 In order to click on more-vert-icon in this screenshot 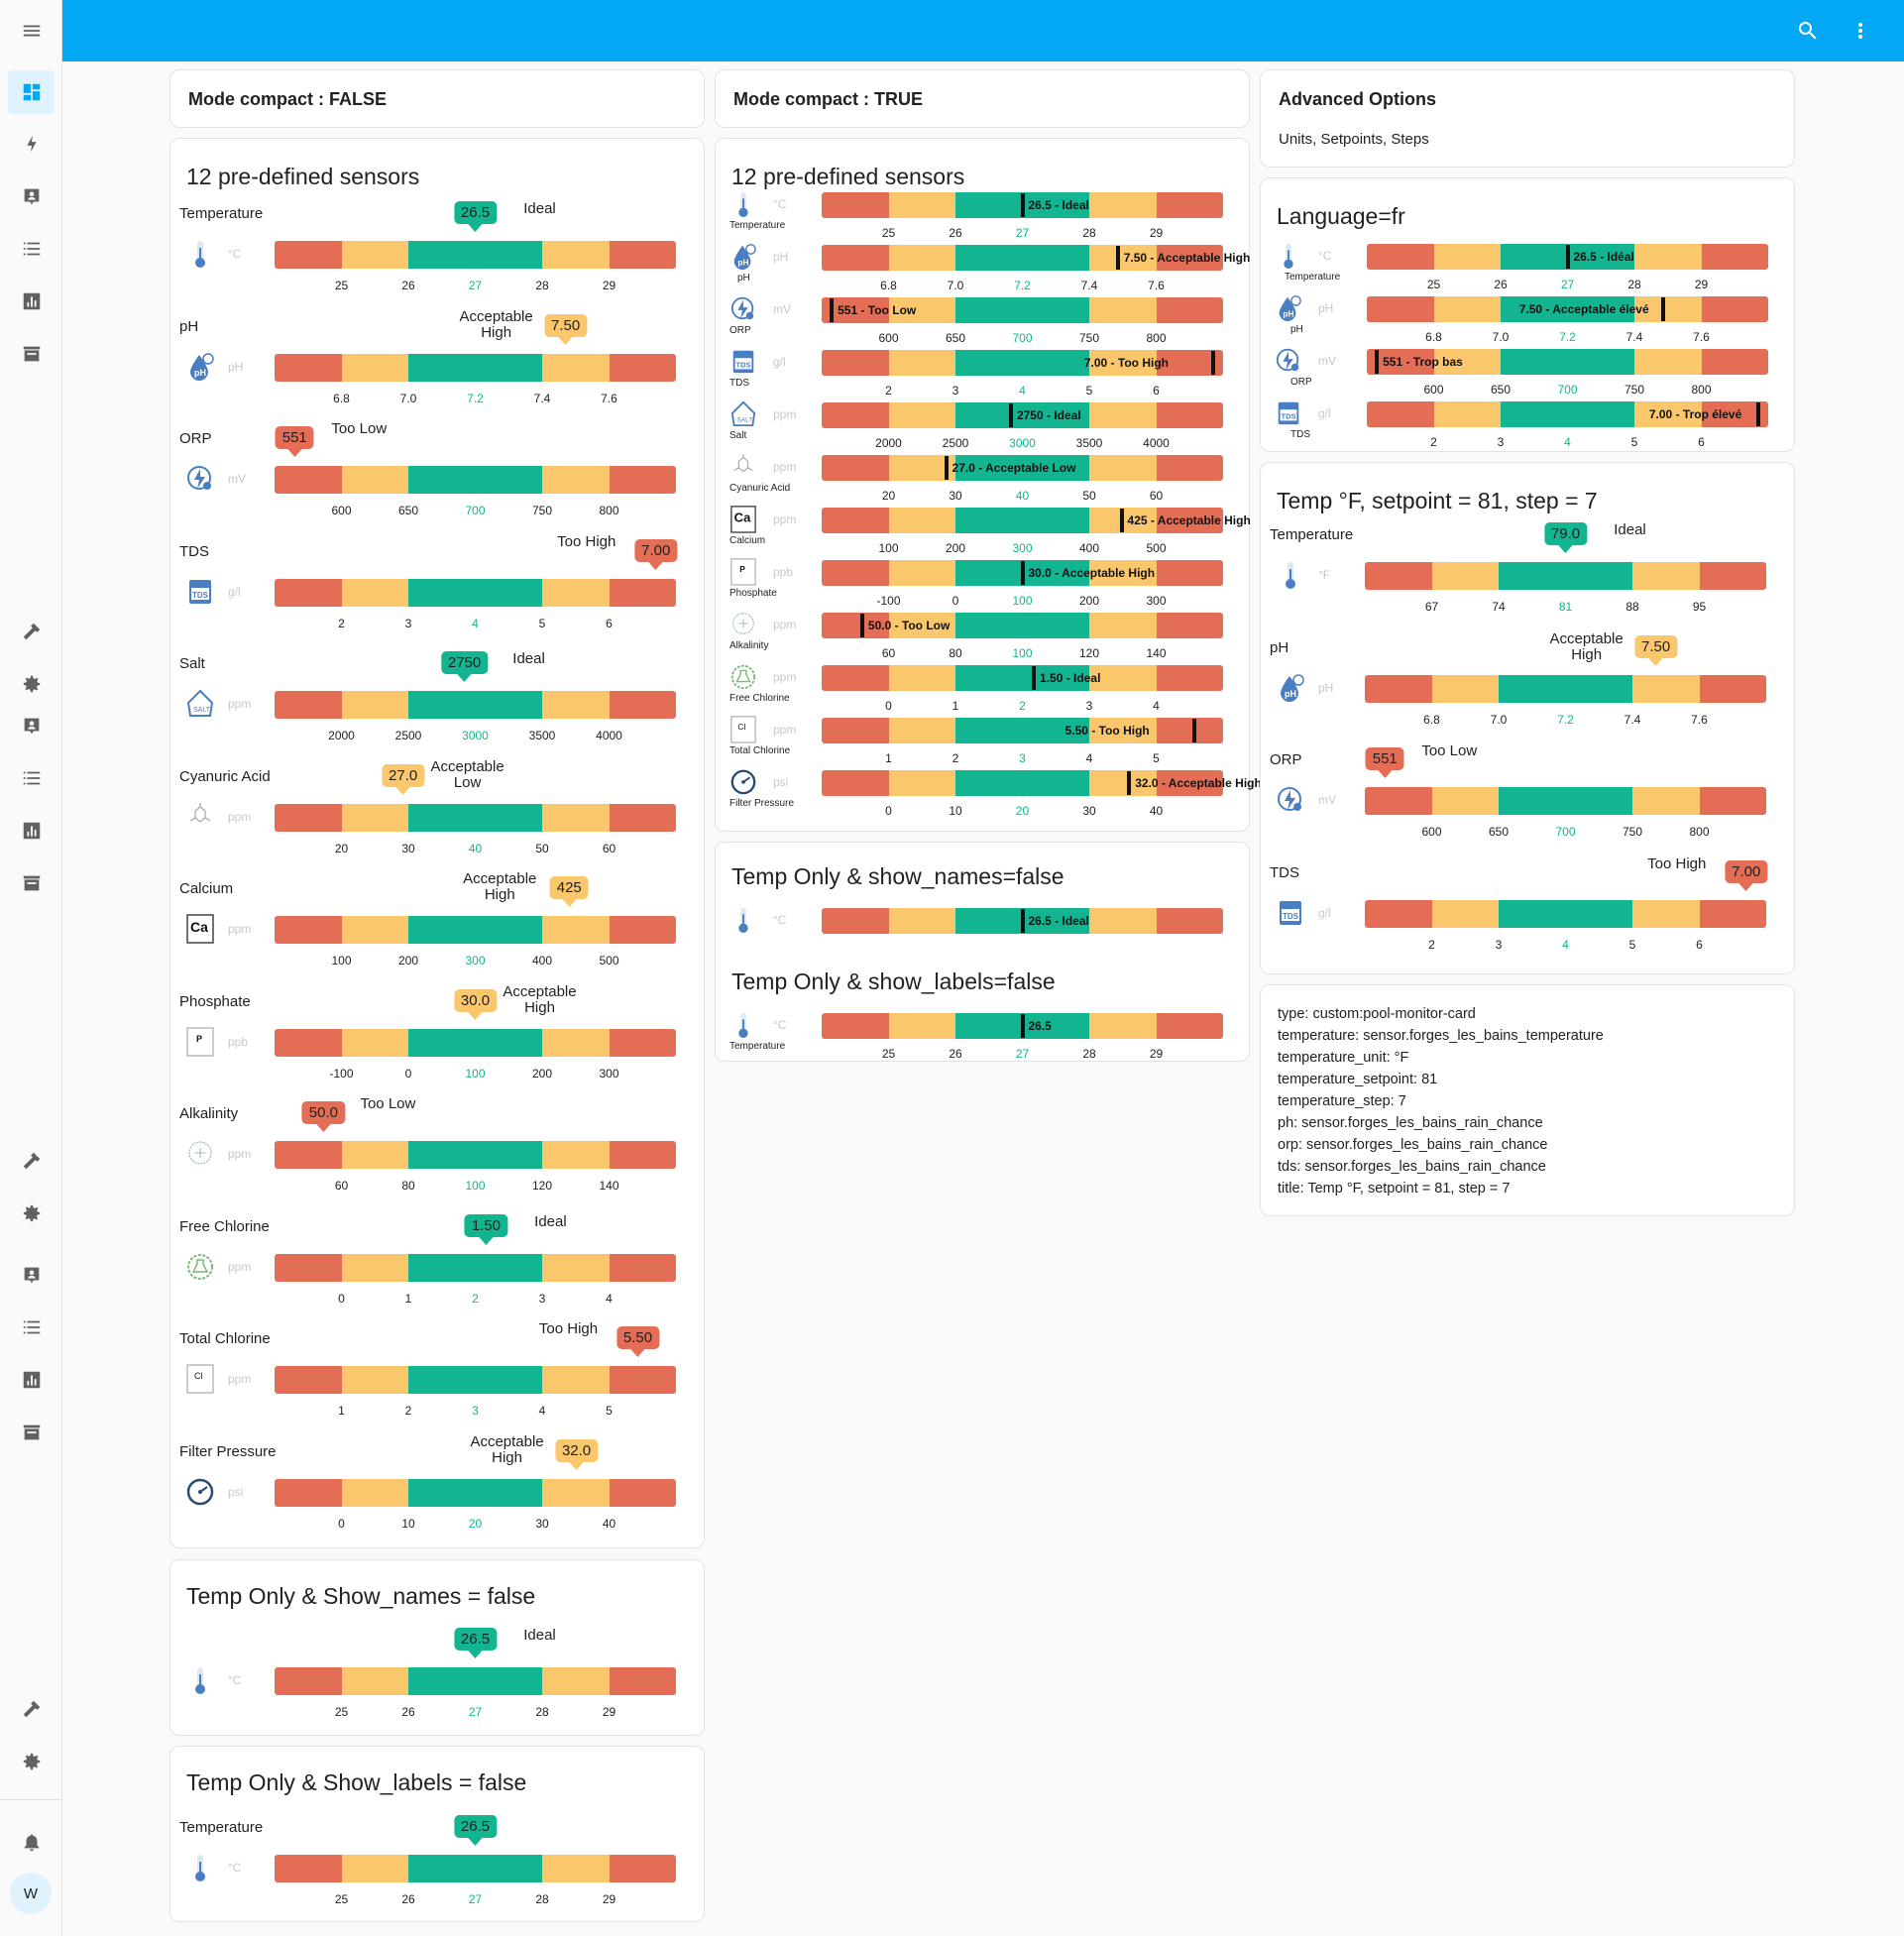, I will do `click(1860, 31)`.